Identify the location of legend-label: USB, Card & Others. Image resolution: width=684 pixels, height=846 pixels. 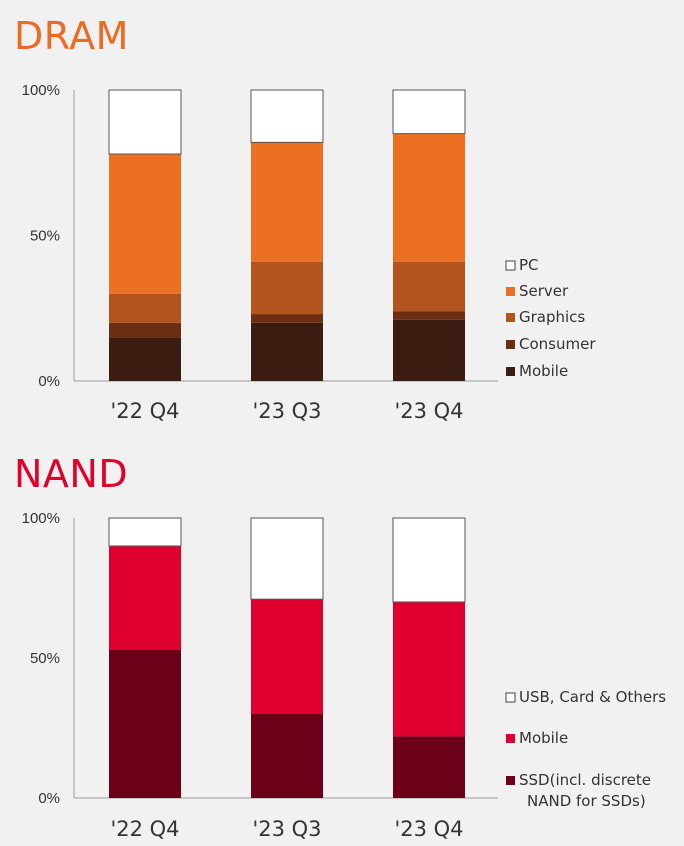
(592, 697).